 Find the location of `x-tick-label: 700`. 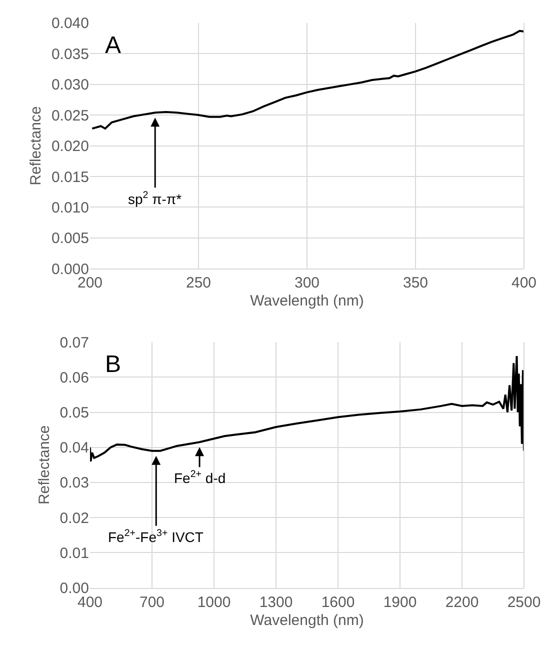

x-tick-label: 700 is located at coordinates (152, 602).